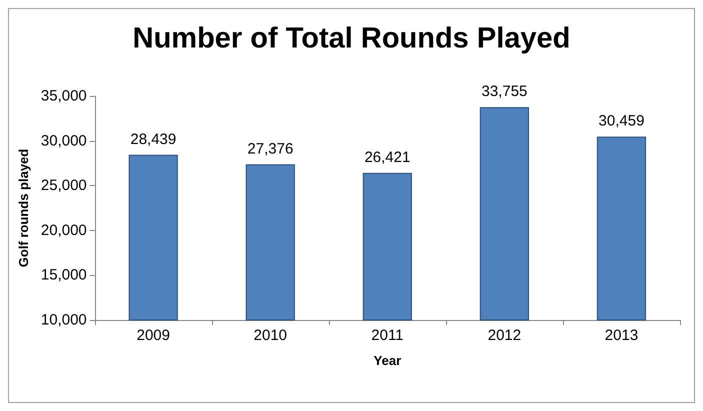 Image resolution: width=703 pixels, height=411 pixels. Describe the element at coordinates (387, 335) in the screenshot. I see `x-tick-label: 2011` at that location.